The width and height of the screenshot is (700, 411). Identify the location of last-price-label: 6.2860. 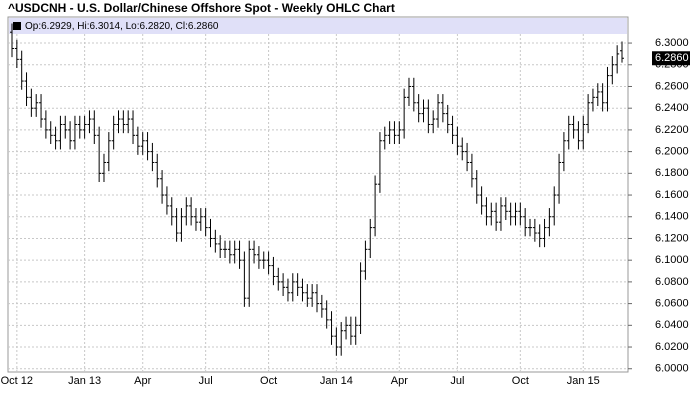
(672, 58).